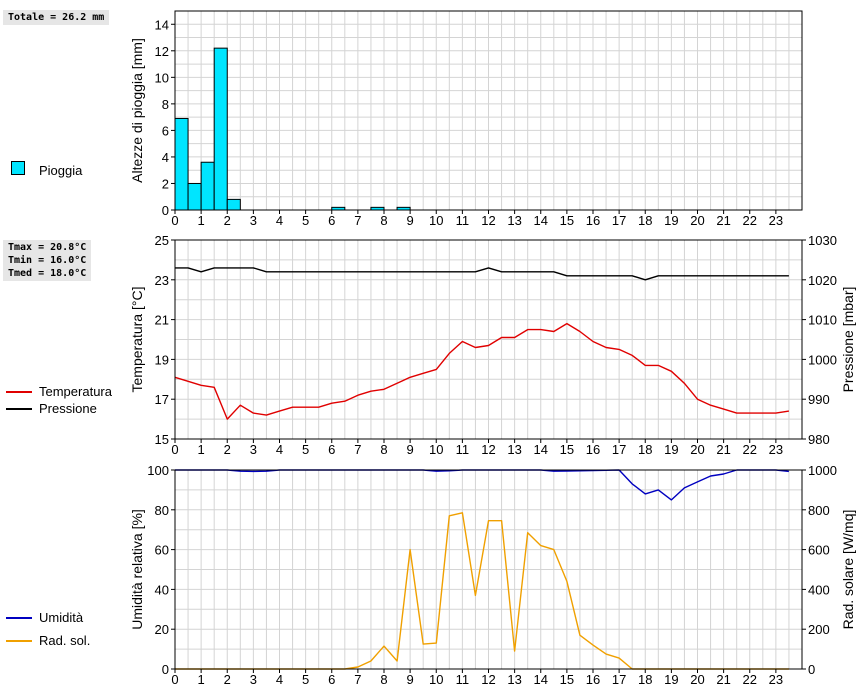  I want to click on rain-total-text: Totale = 26.2 mm, so click(56, 17).